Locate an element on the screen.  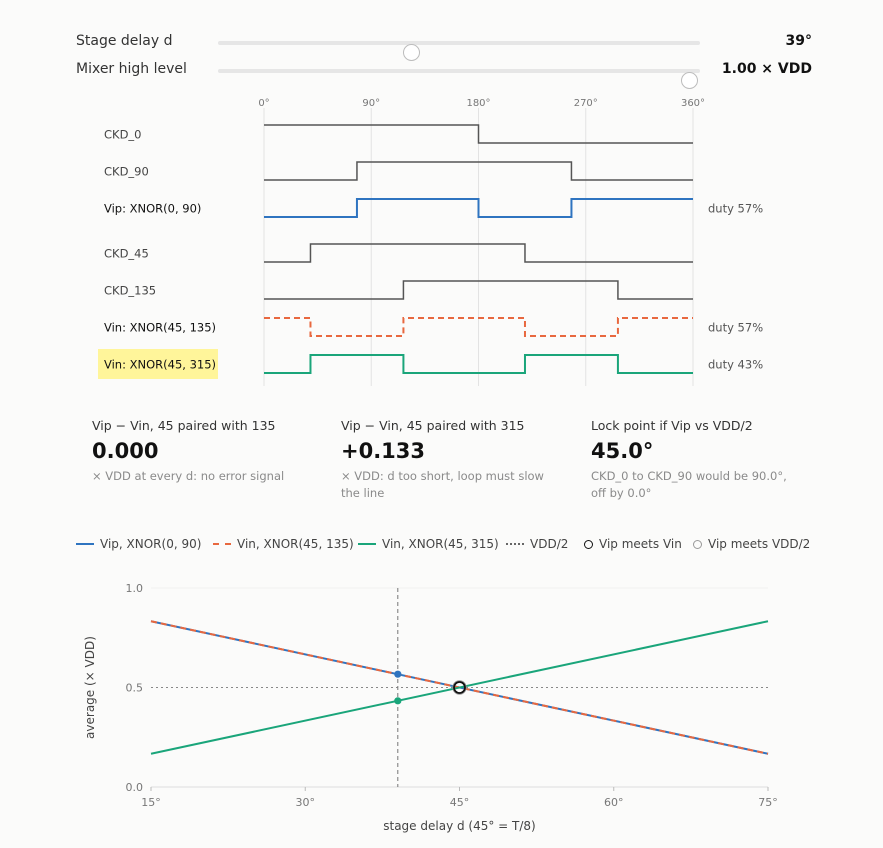
x-tick-label: 45° is located at coordinates (460, 802).